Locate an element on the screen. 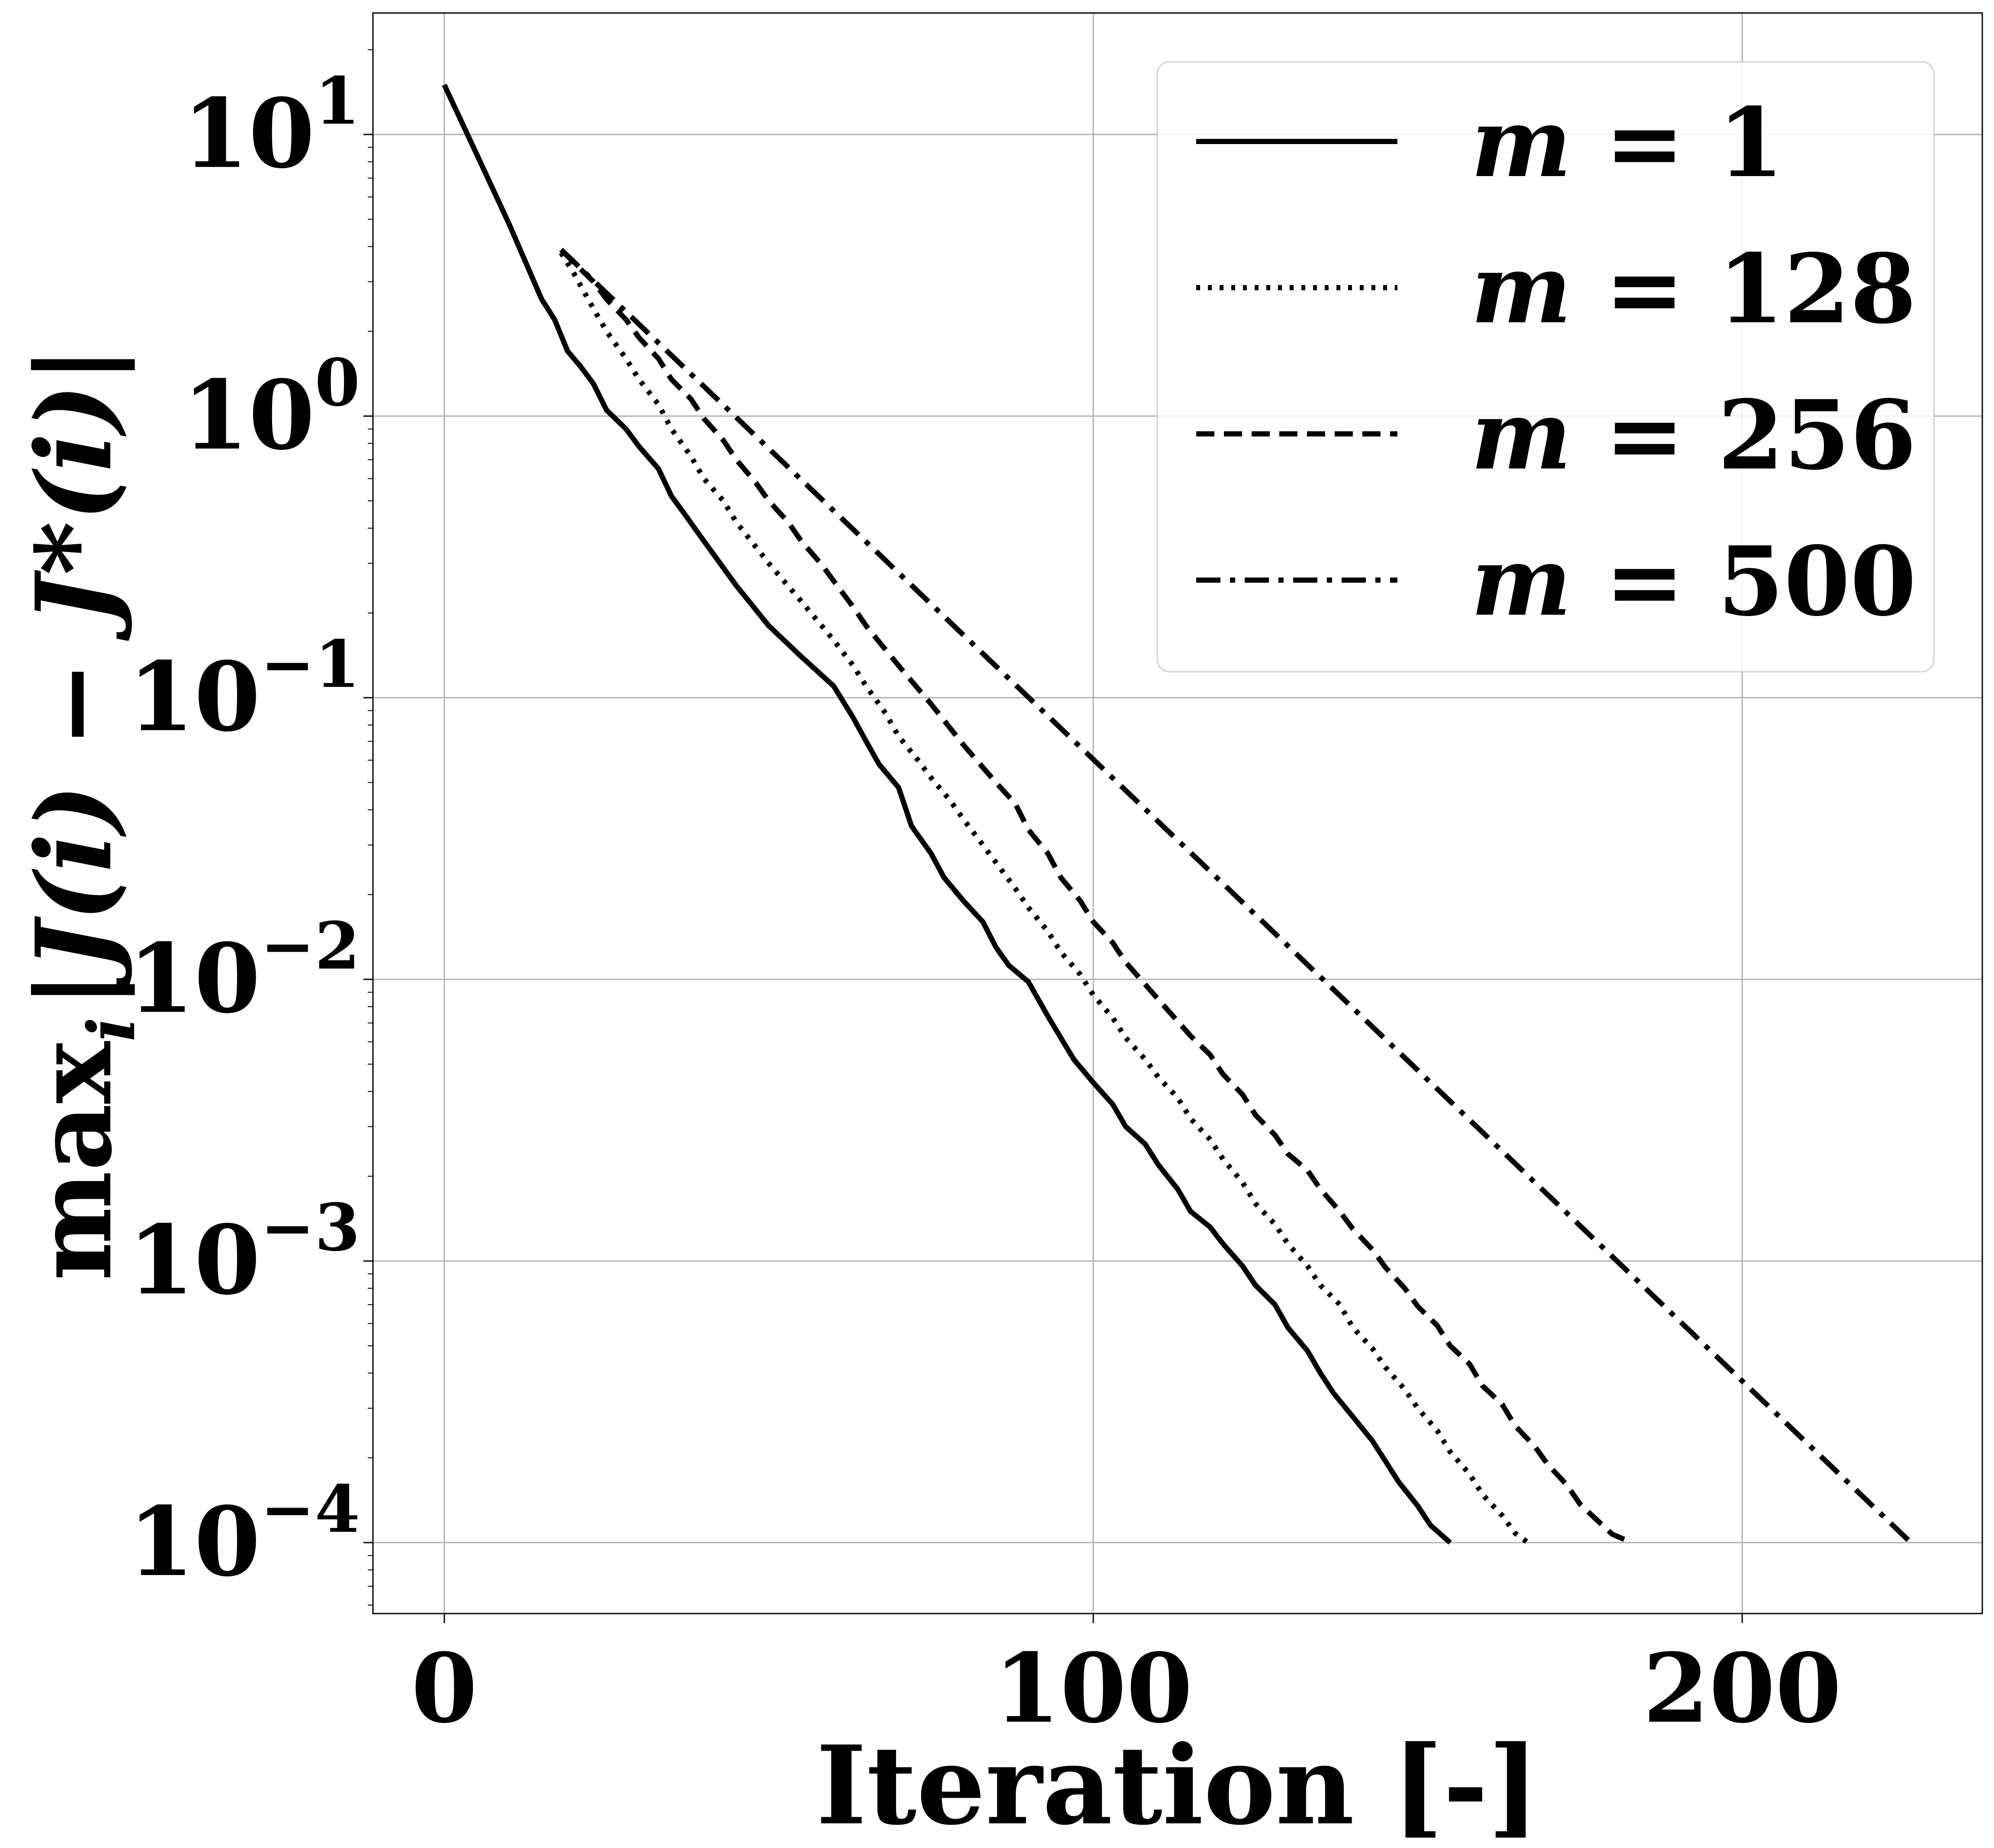 The height and width of the screenshot is (1848, 1994). y-tick-exponent: −3 is located at coordinates (310, 1228).